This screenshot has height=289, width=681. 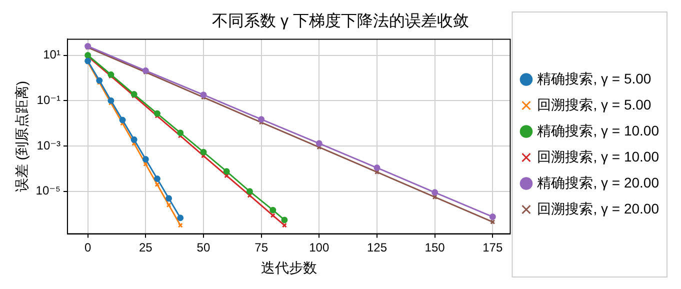 I want to click on y-tick-label: 10⁻¹, so click(x=48, y=99).